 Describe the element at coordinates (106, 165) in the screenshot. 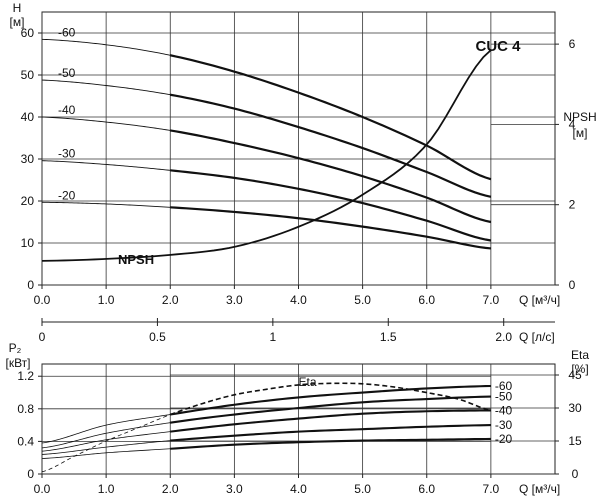

I see `head-curve-thin-n30` at that location.